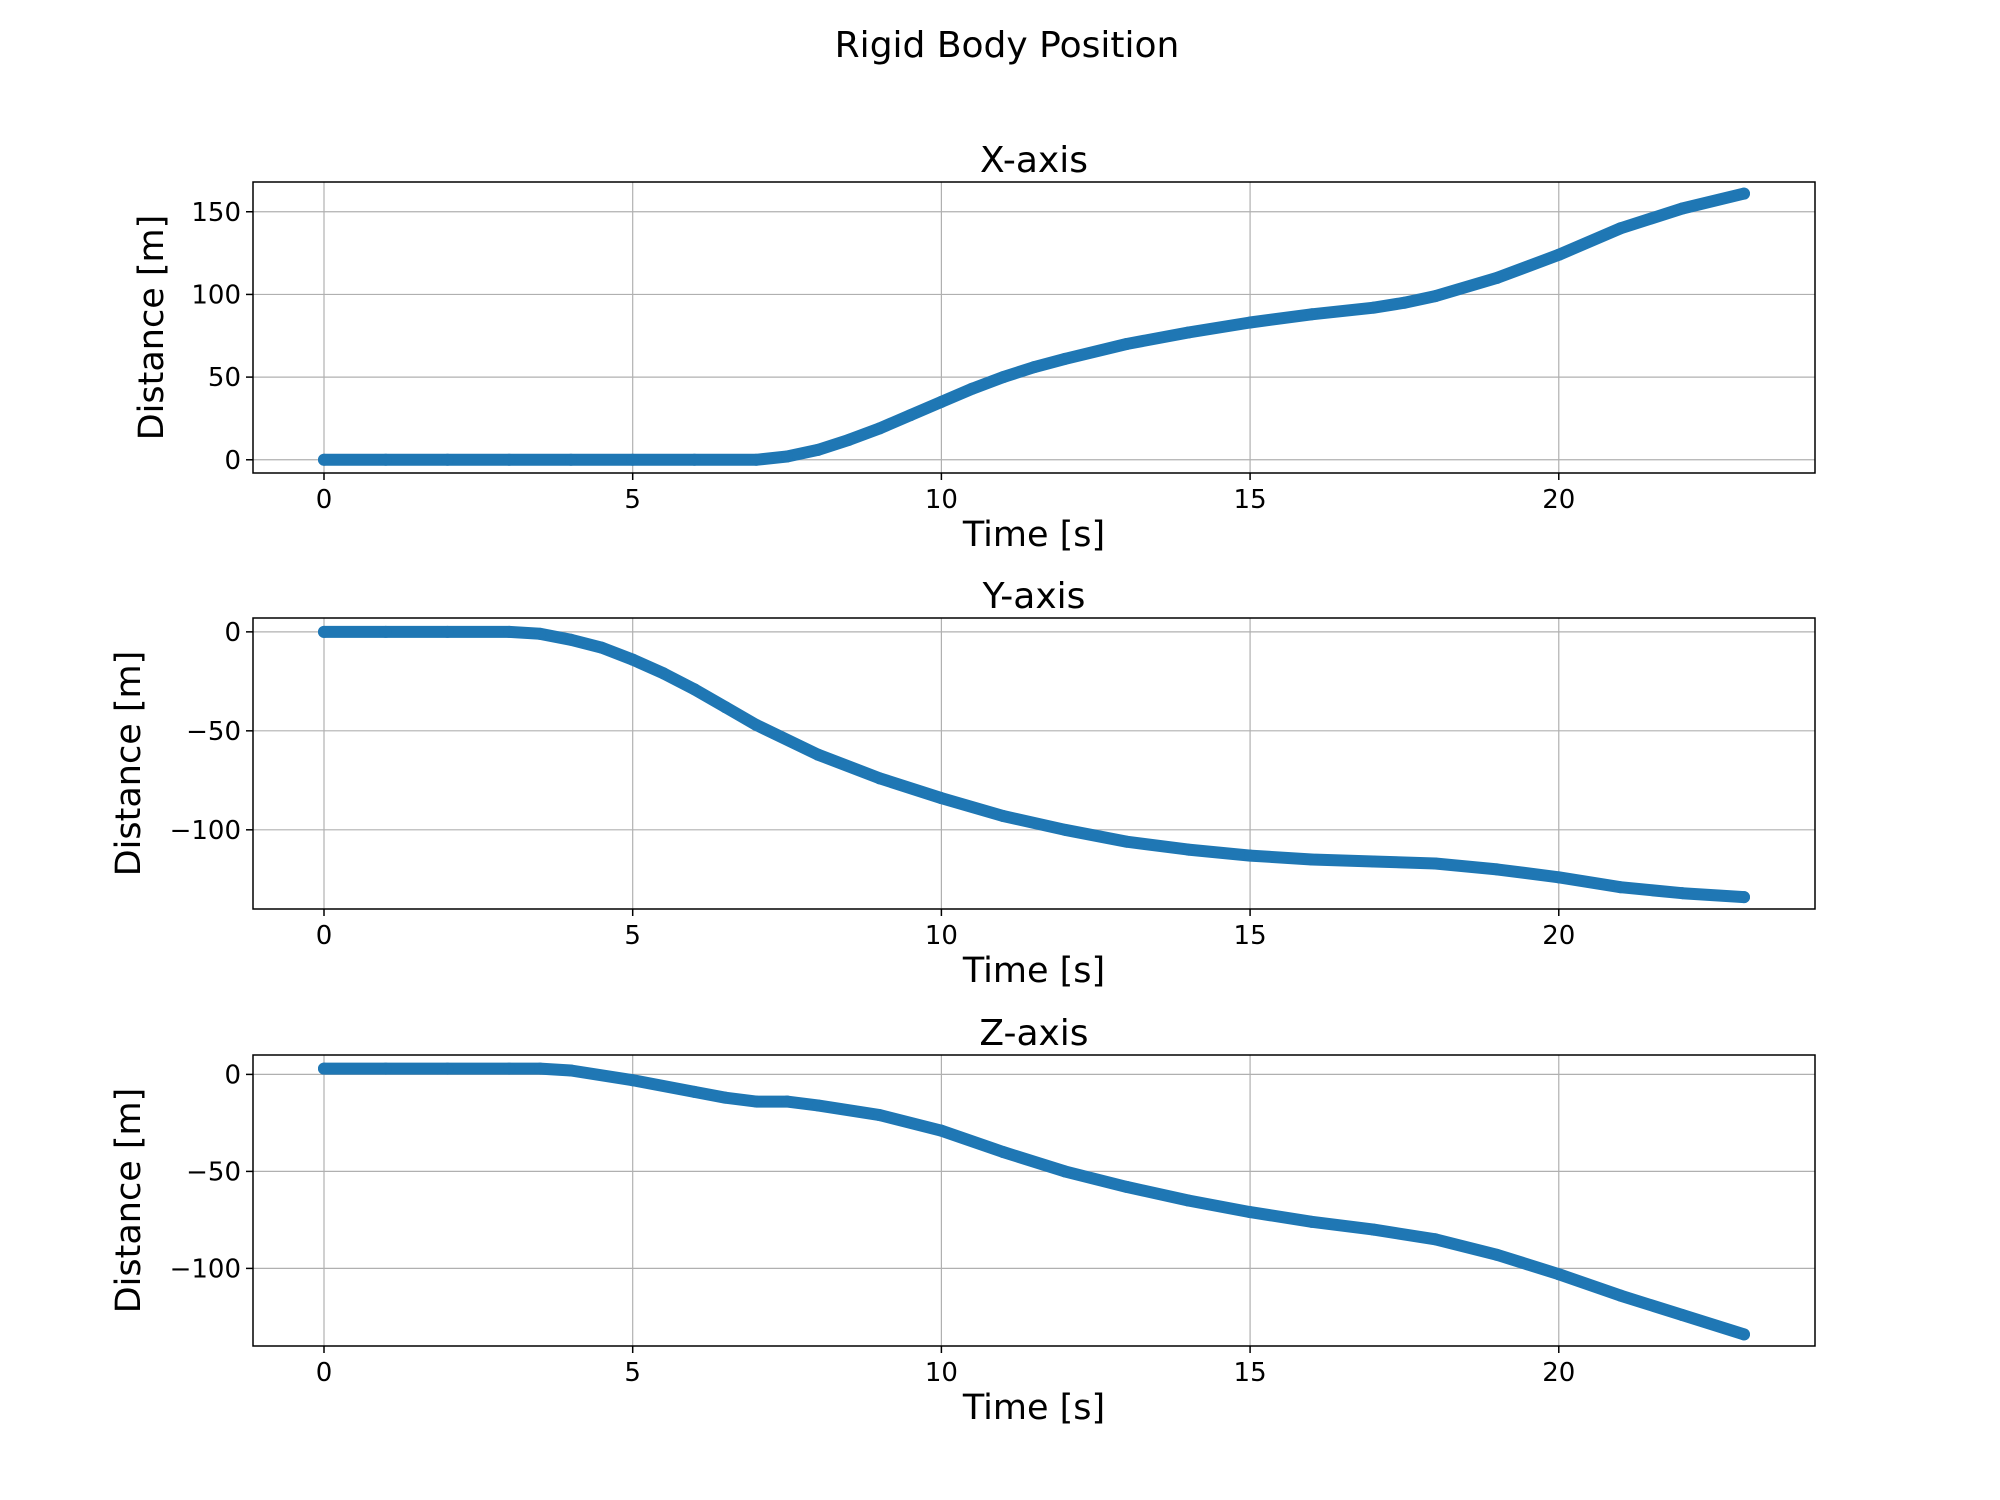  What do you see at coordinates (1034, 160) in the screenshot?
I see `subplot-title: X-axis` at bounding box center [1034, 160].